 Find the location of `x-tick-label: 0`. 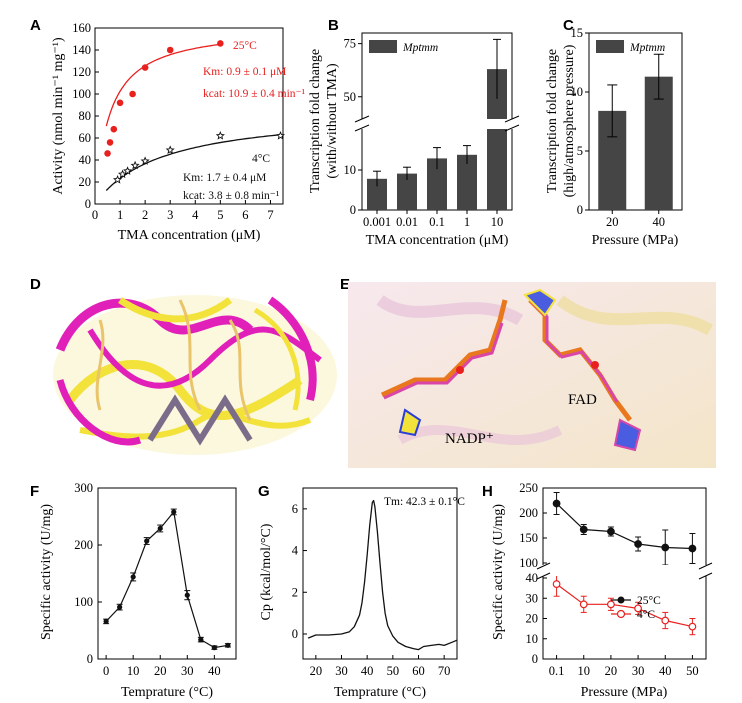

x-tick-label: 0 is located at coordinates (106, 671).